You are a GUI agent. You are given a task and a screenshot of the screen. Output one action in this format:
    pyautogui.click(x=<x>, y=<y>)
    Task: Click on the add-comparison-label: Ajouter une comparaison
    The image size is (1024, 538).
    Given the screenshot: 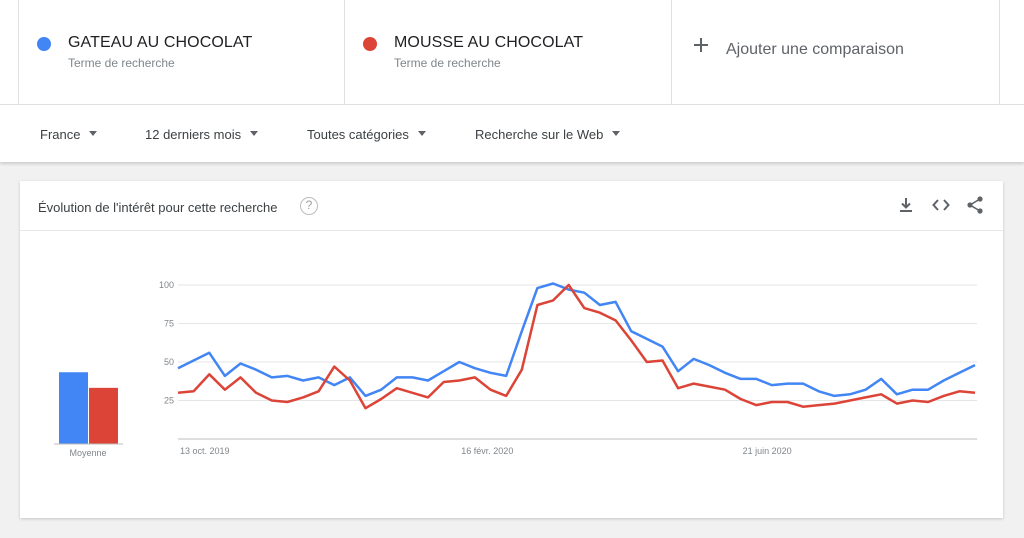 What is the action you would take?
    pyautogui.click(x=815, y=49)
    